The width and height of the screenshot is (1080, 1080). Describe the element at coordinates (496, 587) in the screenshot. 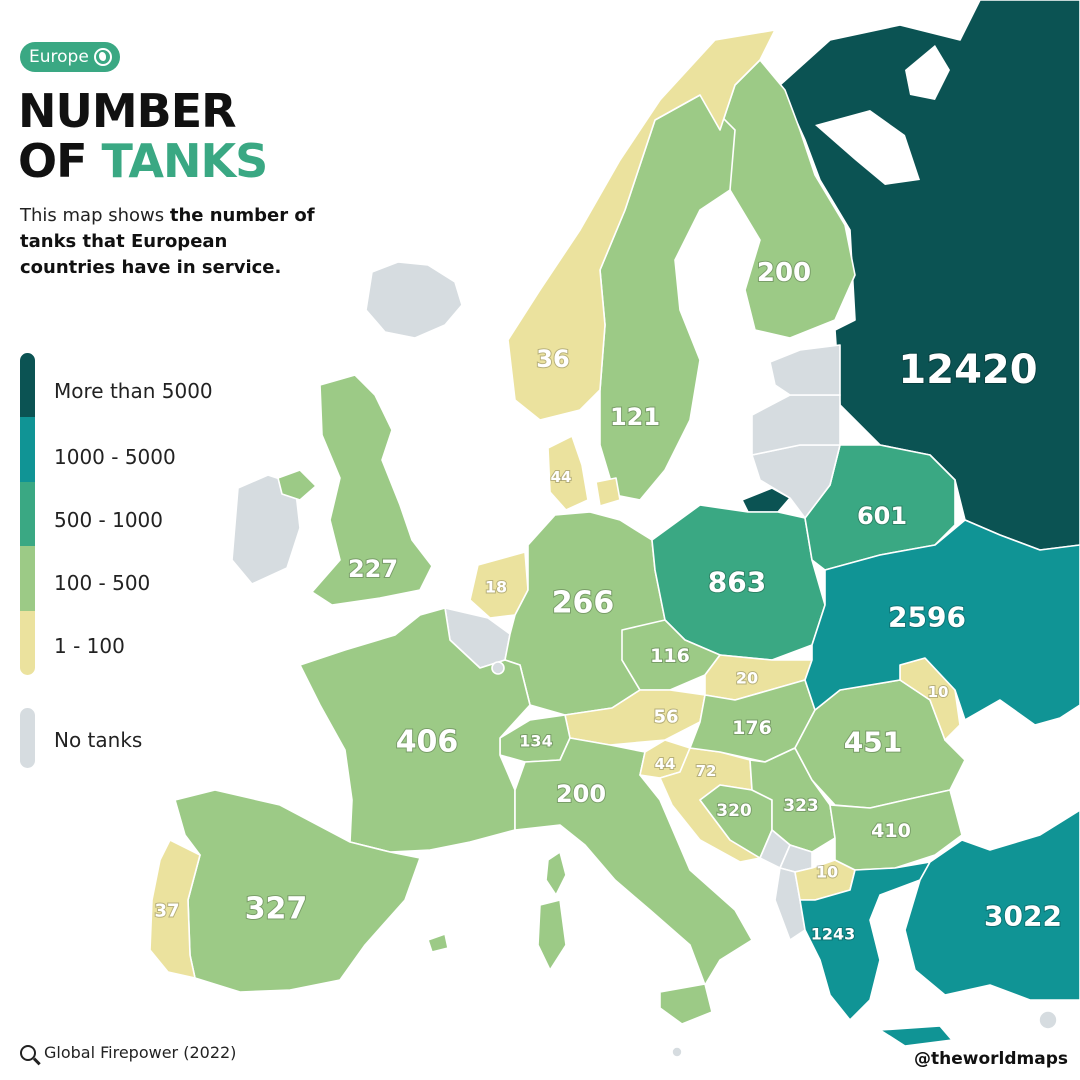

I see `value-label-netherlands: 18` at that location.